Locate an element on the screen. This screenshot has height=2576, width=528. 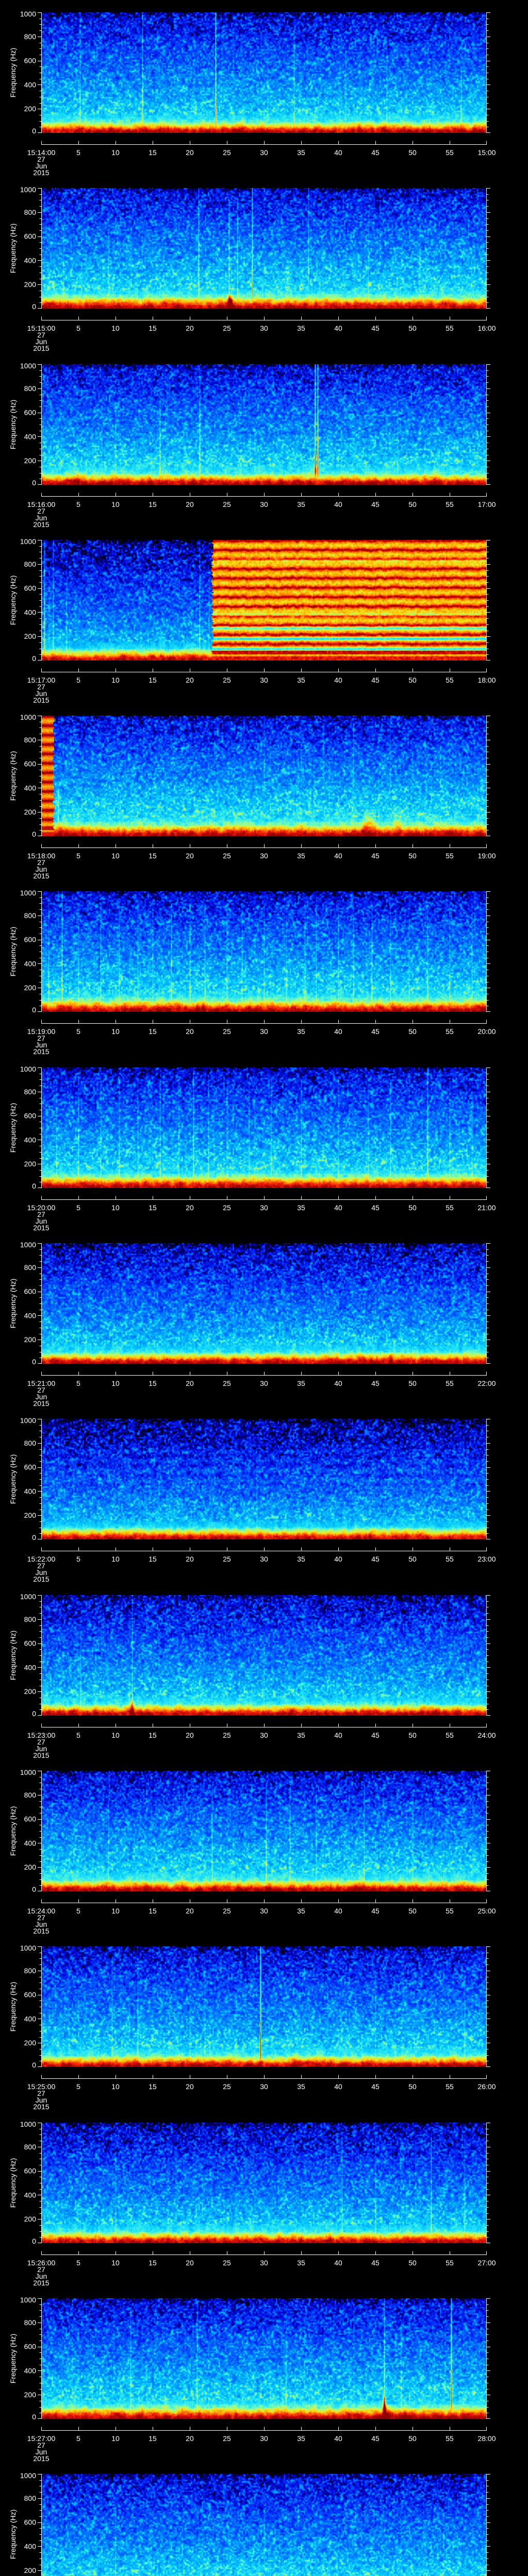
svg-text: 15:16:00 is located at coordinates (41, 504).